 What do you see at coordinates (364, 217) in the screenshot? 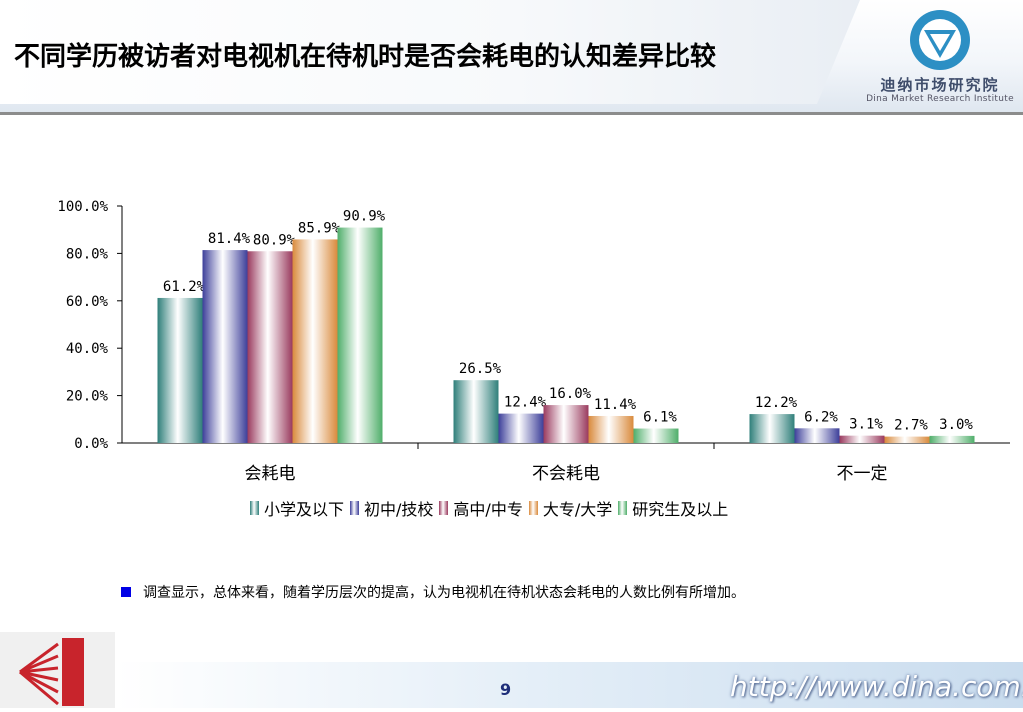
I see `data-label: 90.9%` at bounding box center [364, 217].